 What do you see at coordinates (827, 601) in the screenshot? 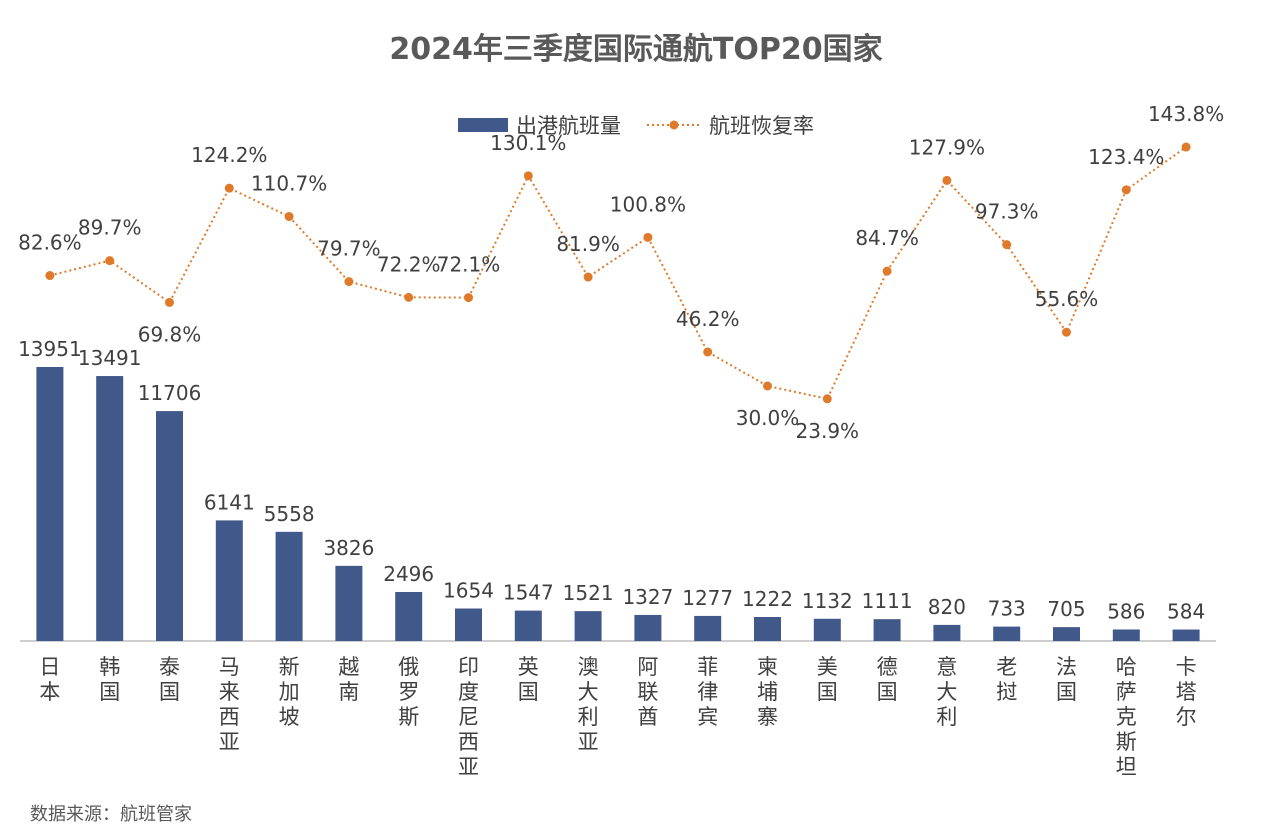
I see `bar-value-label: 1132` at bounding box center [827, 601].